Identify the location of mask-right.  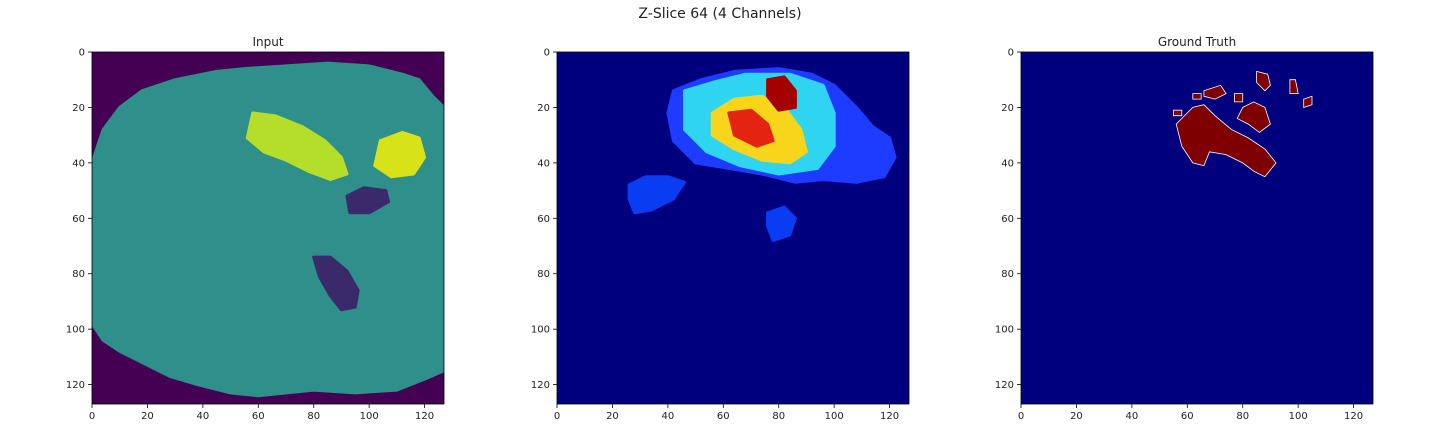
(1308, 101).